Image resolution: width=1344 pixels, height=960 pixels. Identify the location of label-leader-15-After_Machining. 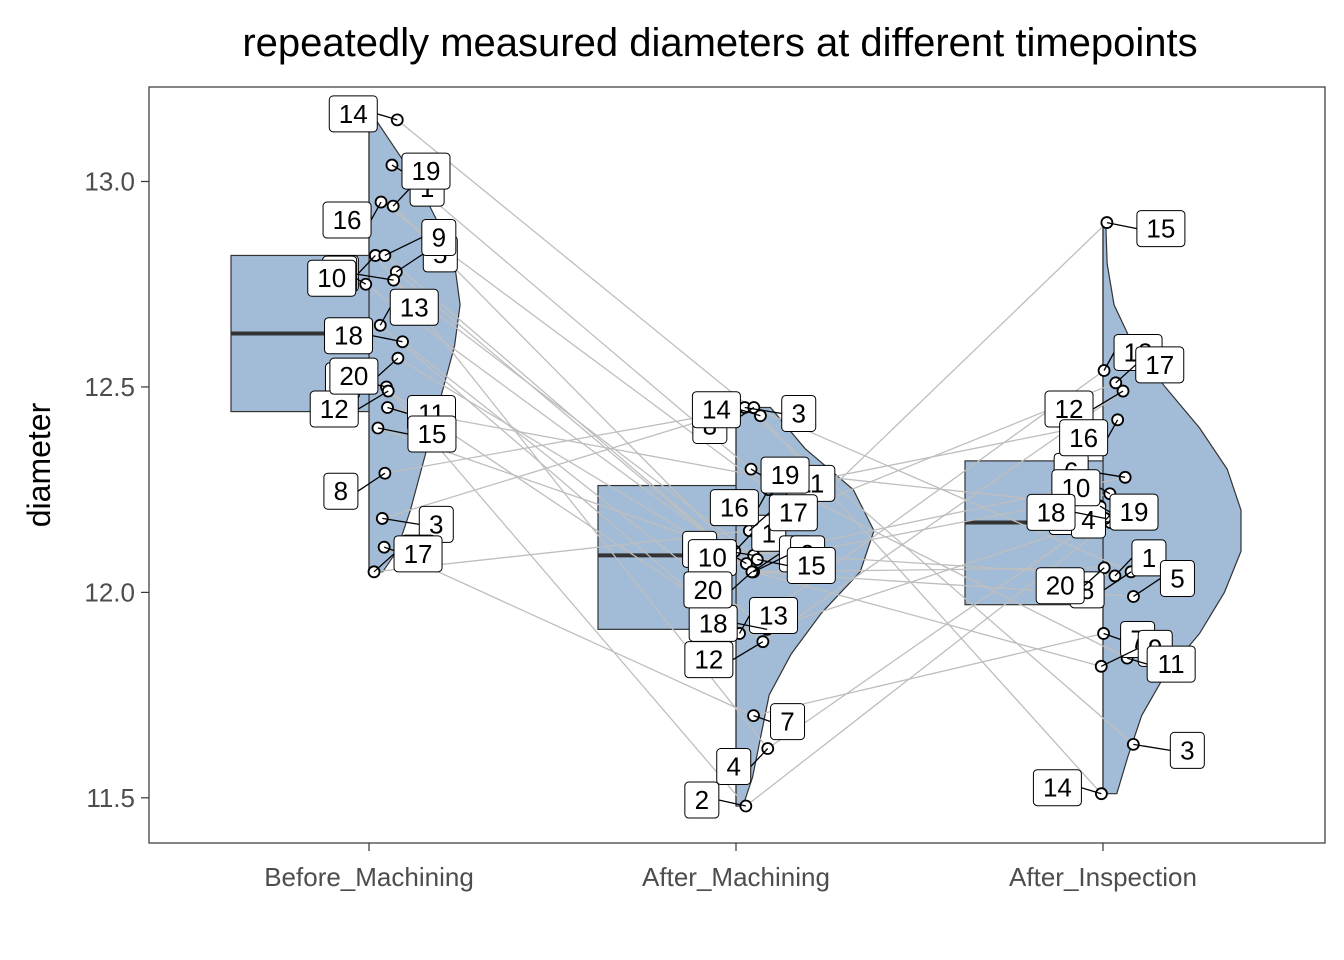
(772, 562).